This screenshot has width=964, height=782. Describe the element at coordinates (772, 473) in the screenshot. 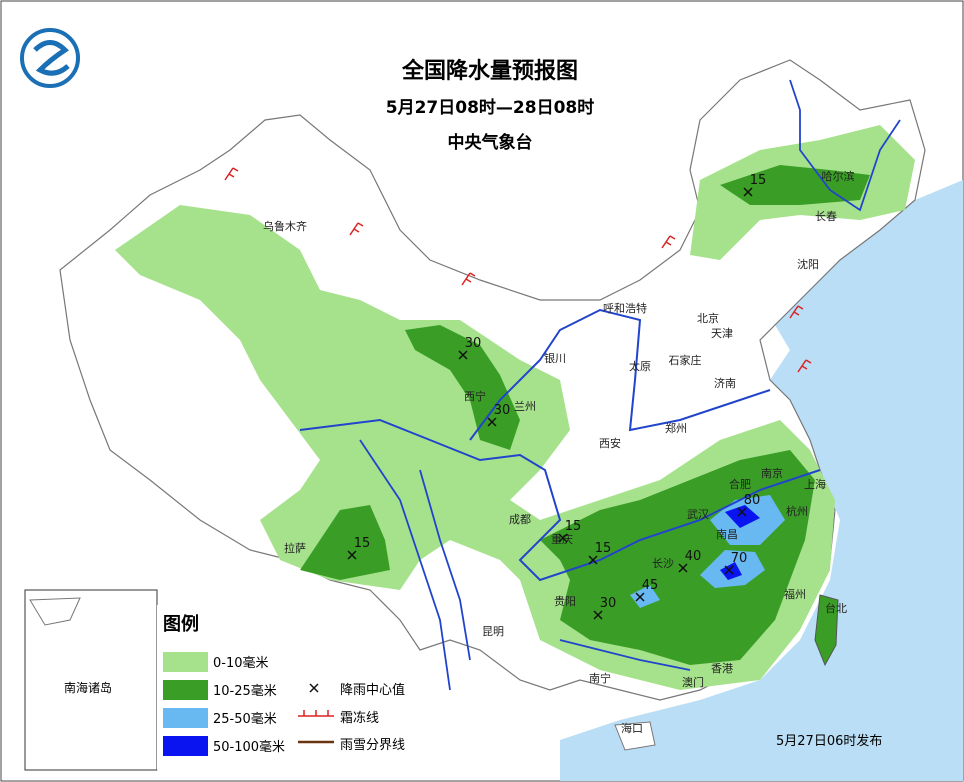

I see `city-label: 南京` at that location.